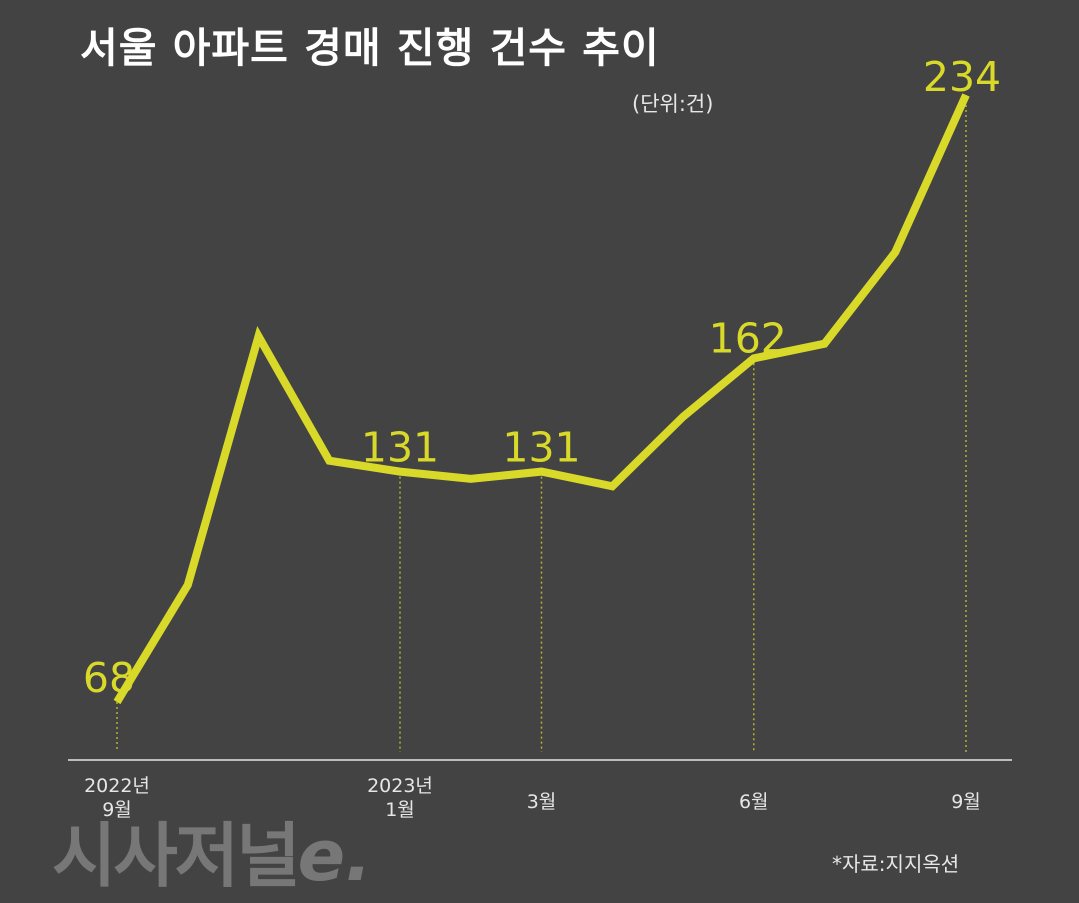 Image resolution: width=1079 pixels, height=903 pixels. What do you see at coordinates (109, 678) in the screenshot?
I see `data-label: 68` at bounding box center [109, 678].